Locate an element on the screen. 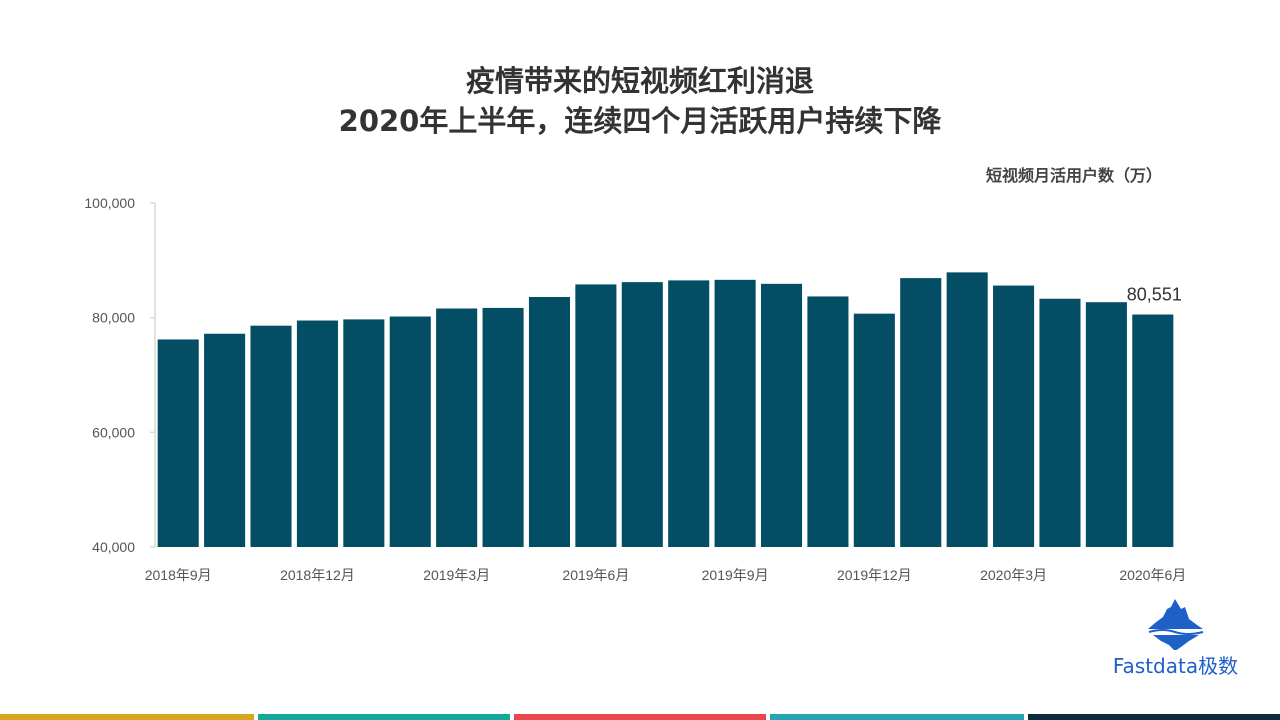  fastdata-logo: Fastdata极数 is located at coordinates (1175, 642).